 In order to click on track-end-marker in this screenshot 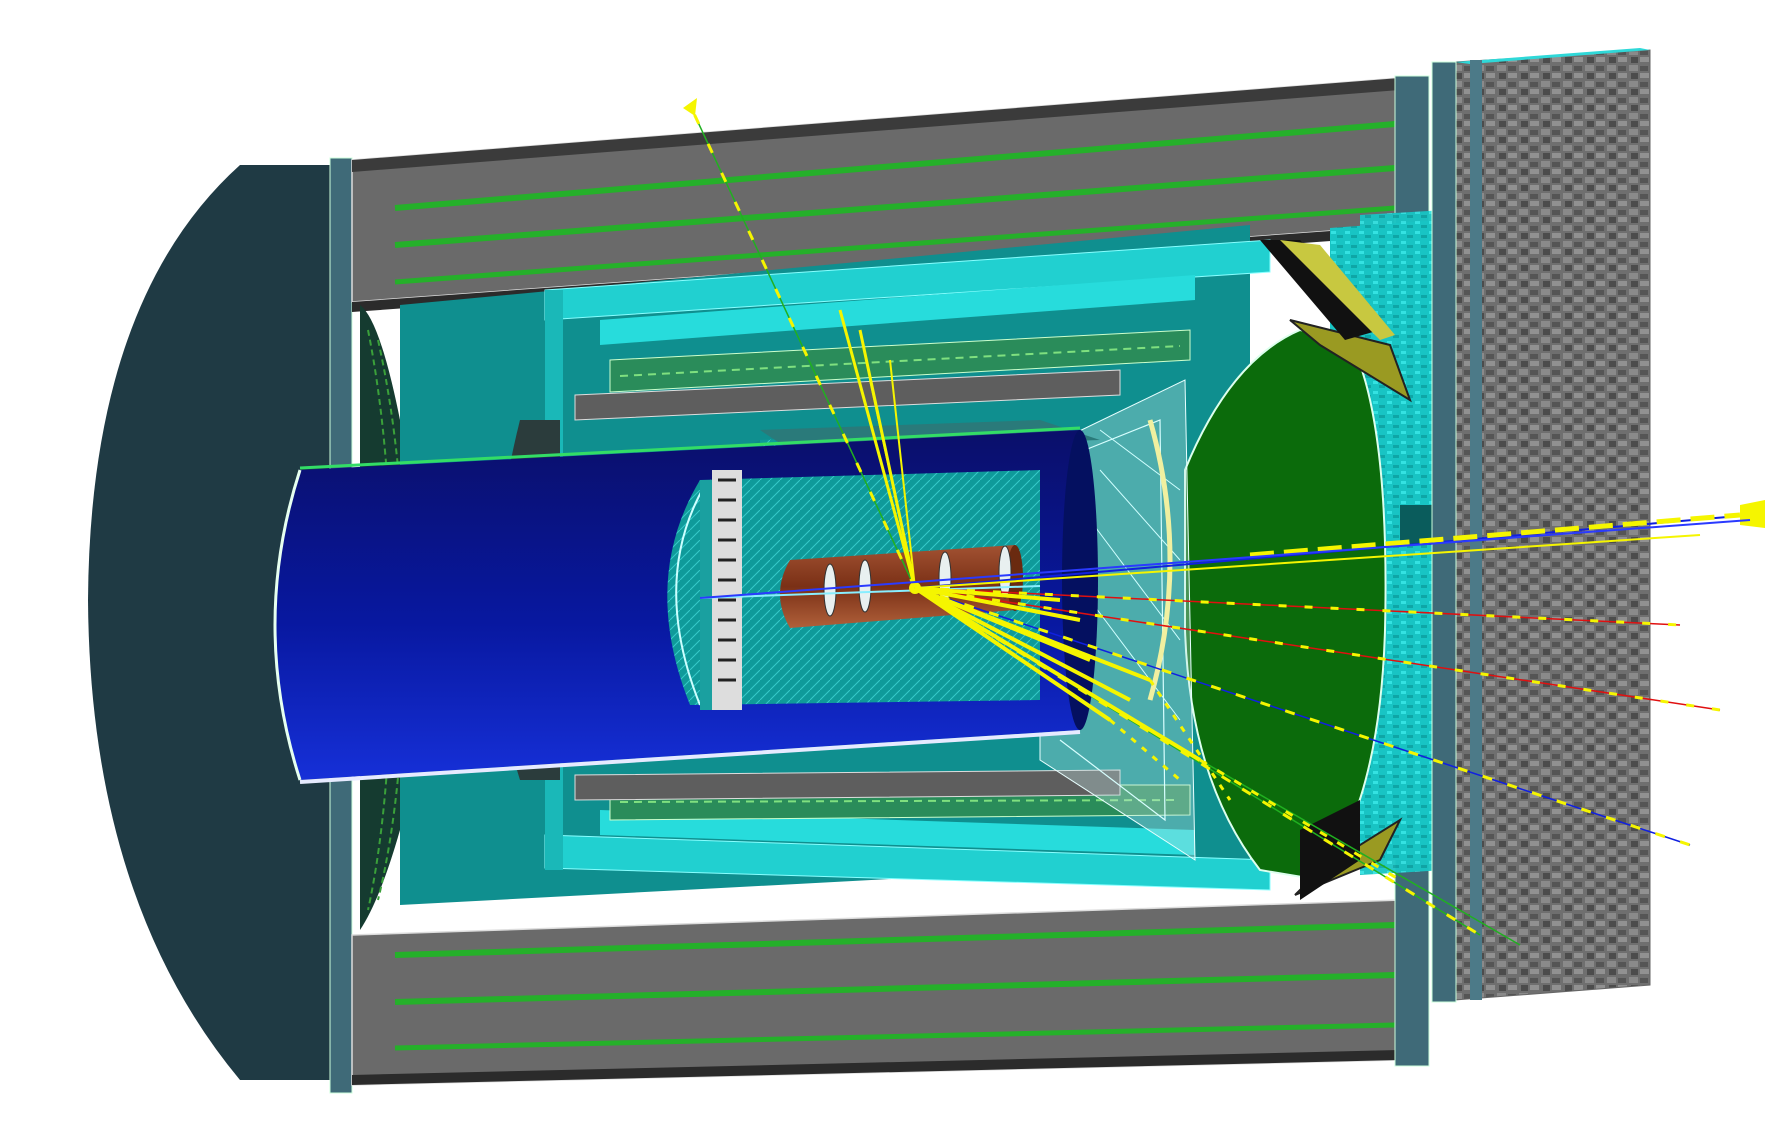, I will do `click(690, 107)`.